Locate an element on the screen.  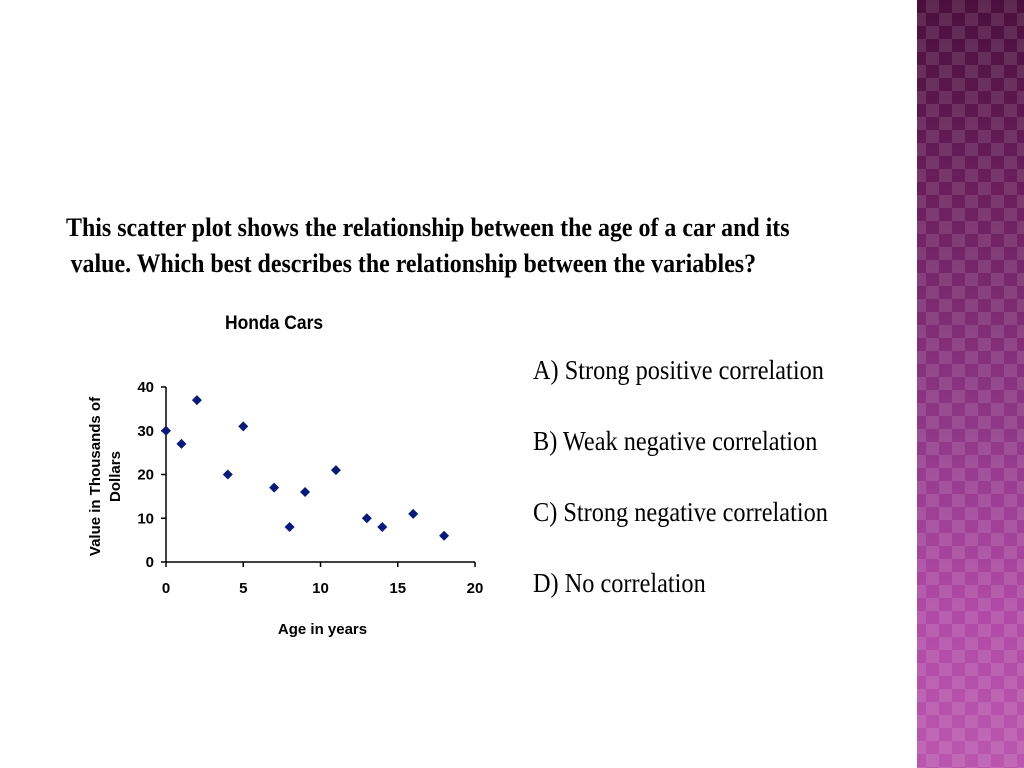
x-tick-label: 5 is located at coordinates (243, 588).